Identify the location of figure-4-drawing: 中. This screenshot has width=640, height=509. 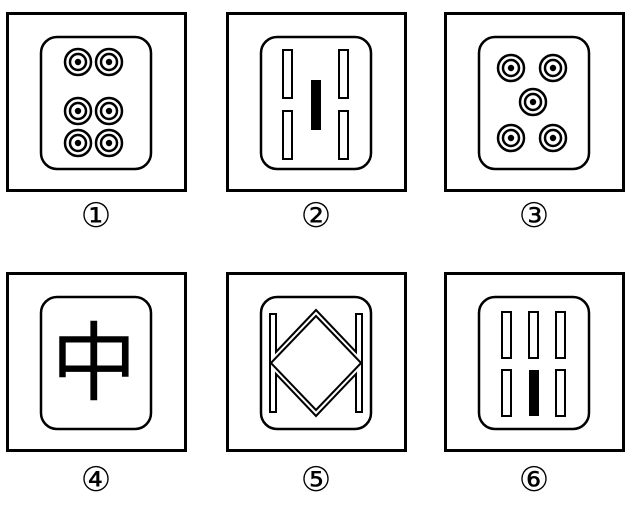
(96, 362).